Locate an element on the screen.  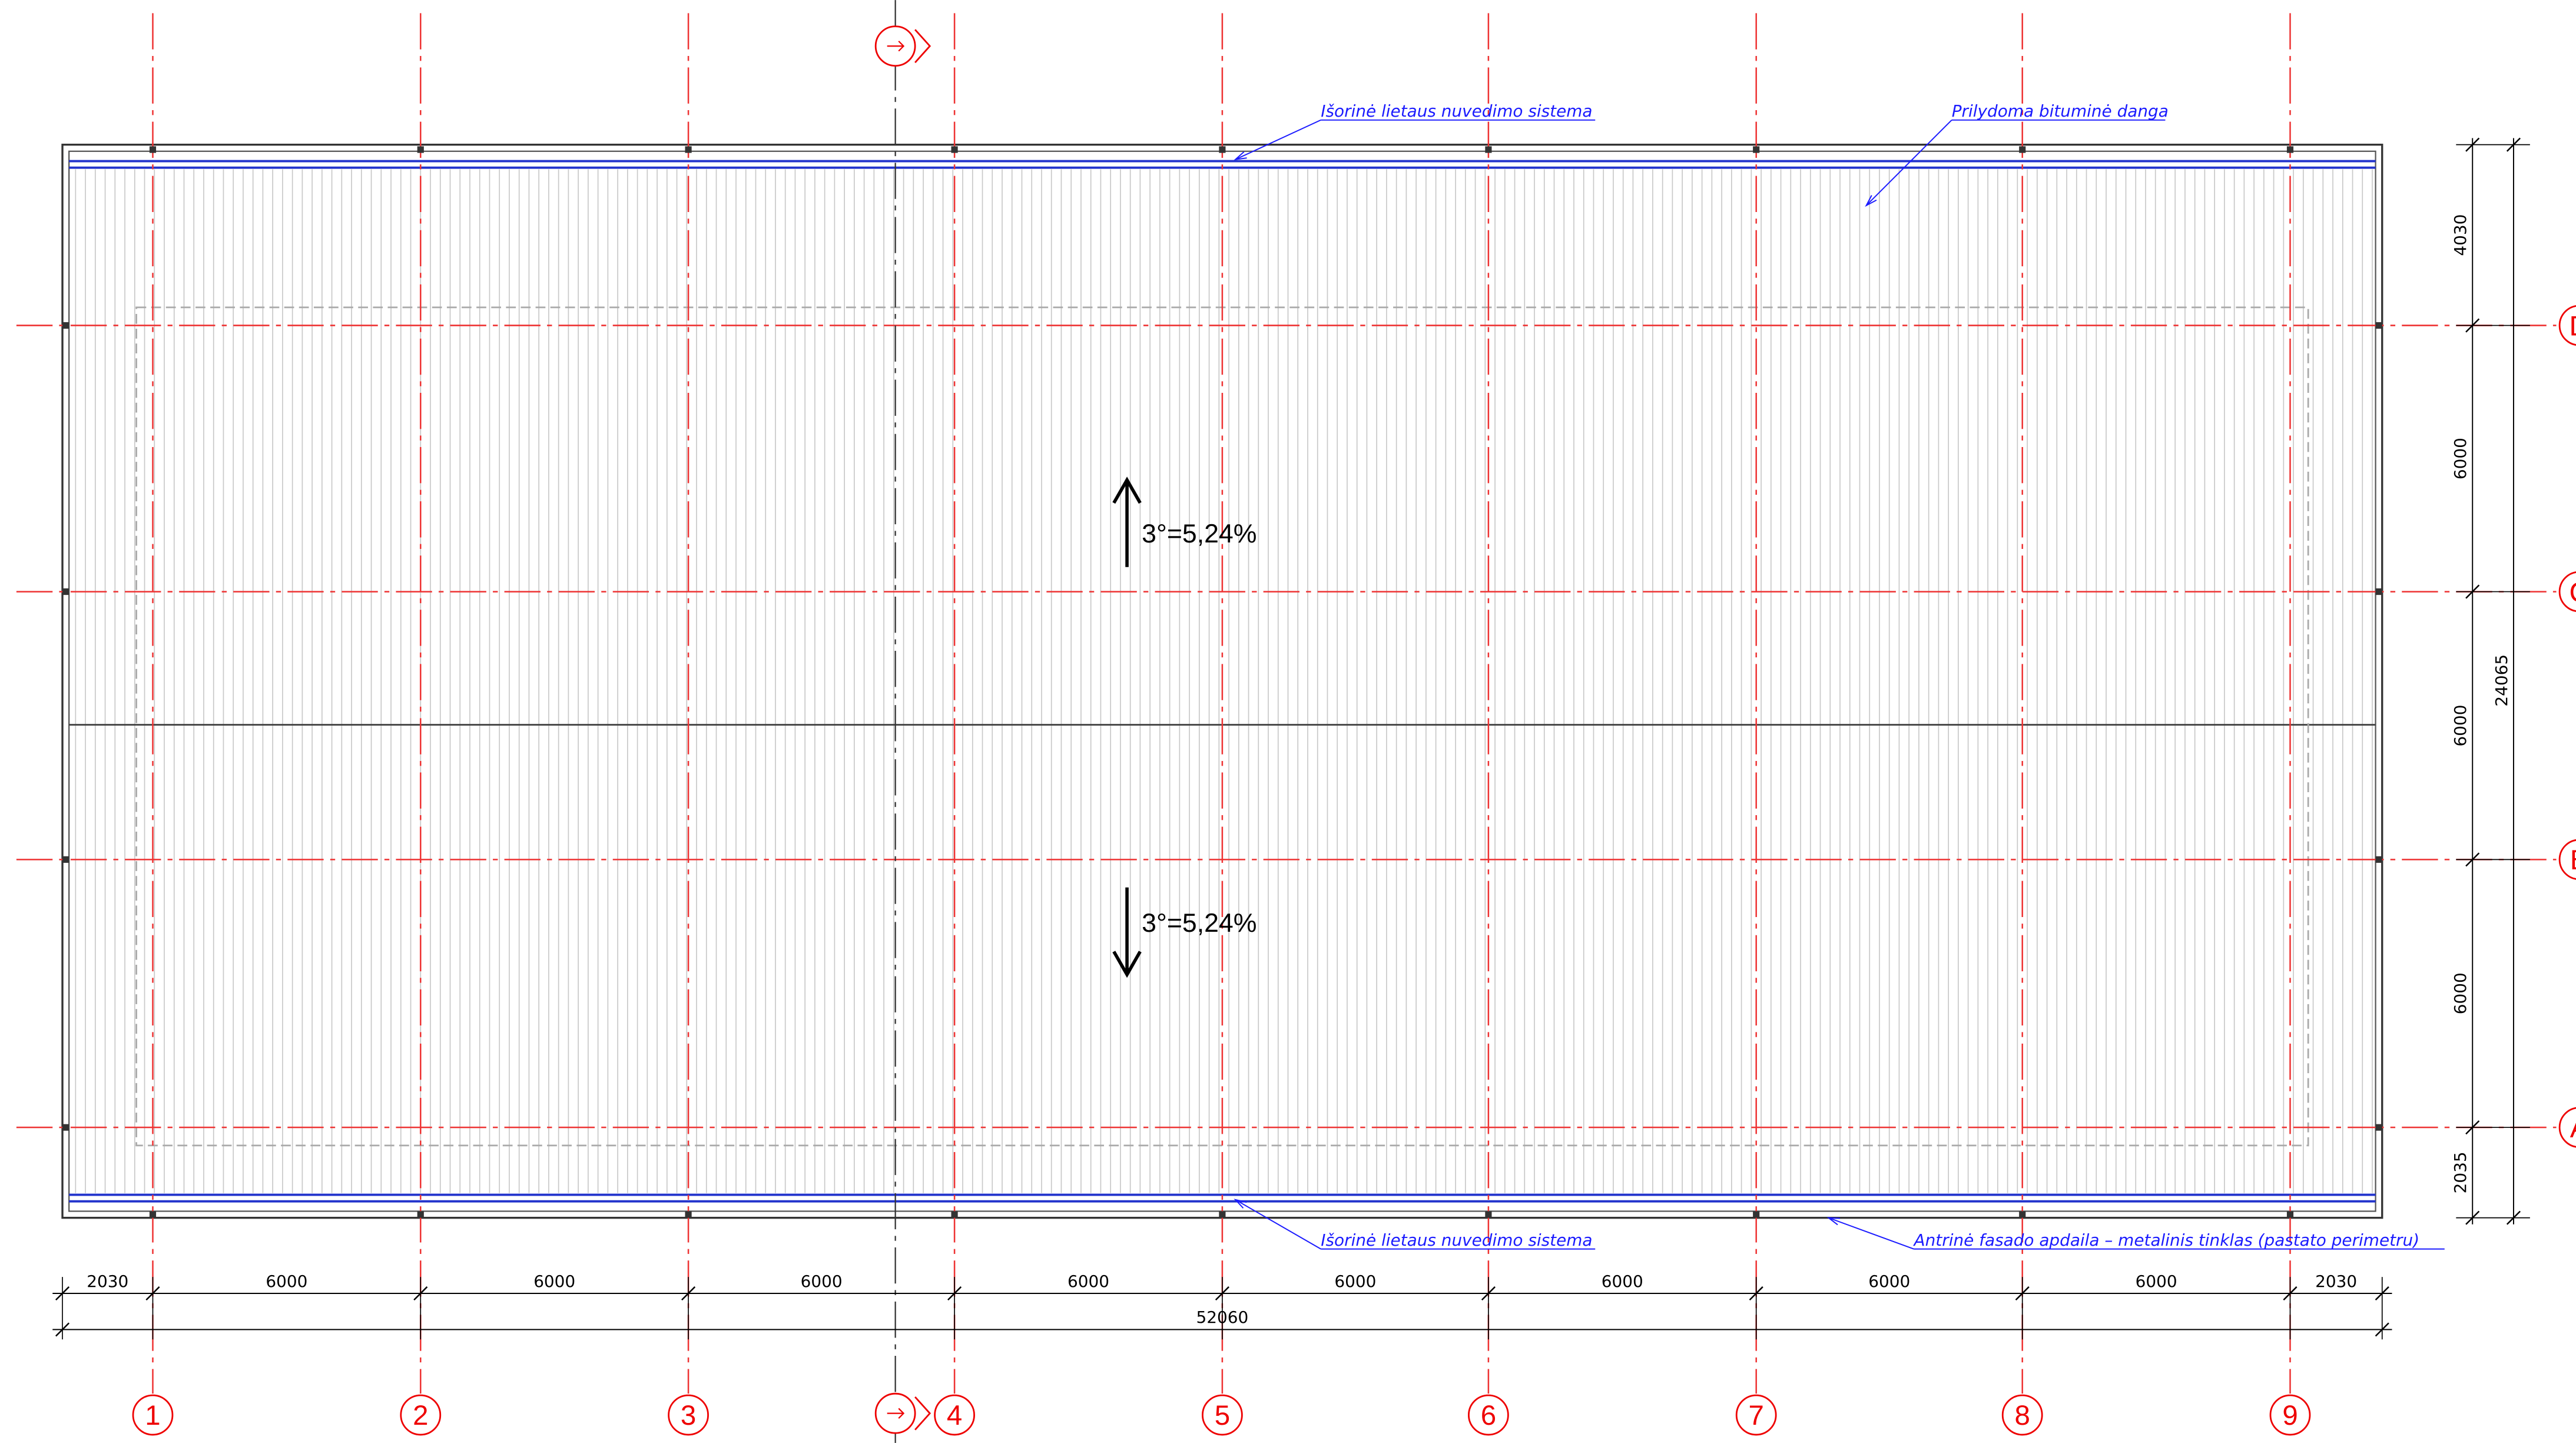
axis-label: 9 is located at coordinates (2289, 1415).